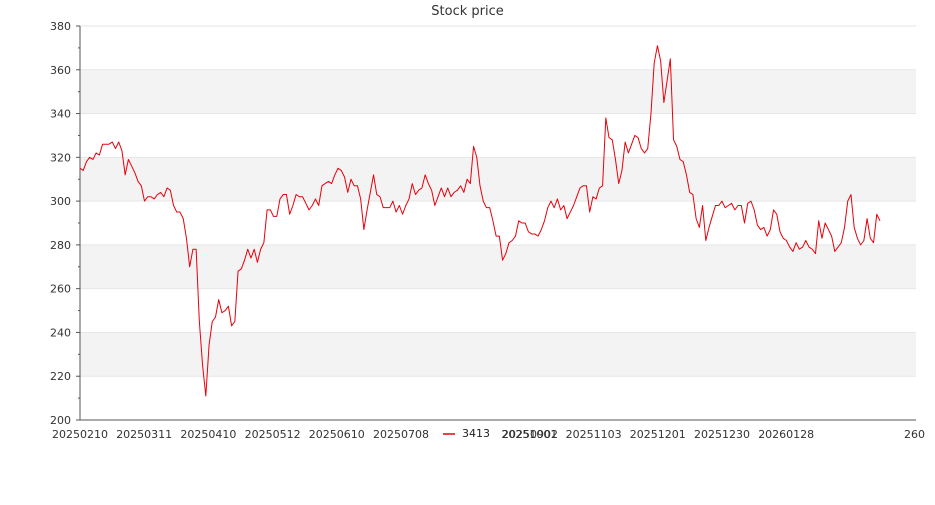  What do you see at coordinates (60, 70) in the screenshot?
I see `y-tick-label: 360` at bounding box center [60, 70].